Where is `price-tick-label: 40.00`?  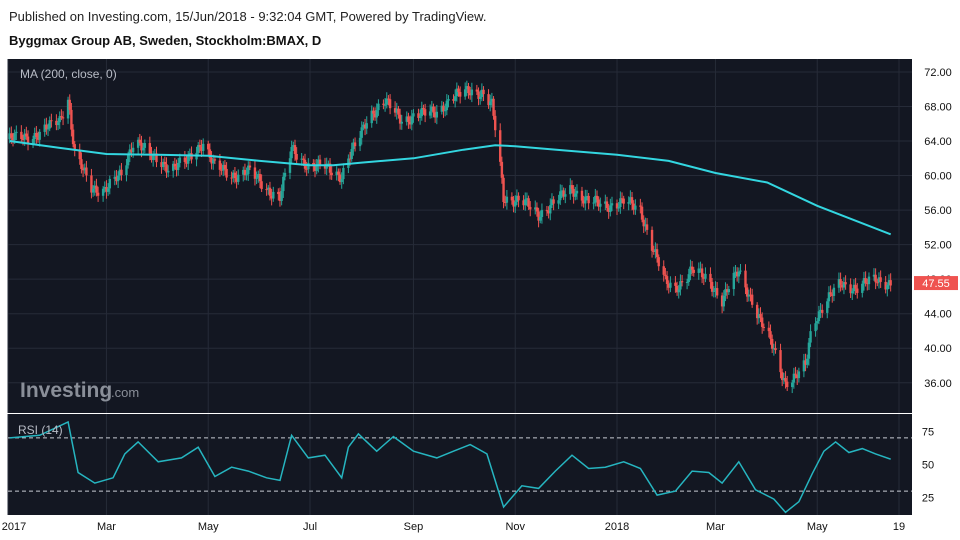
price-tick-label: 40.00 is located at coordinates (938, 349).